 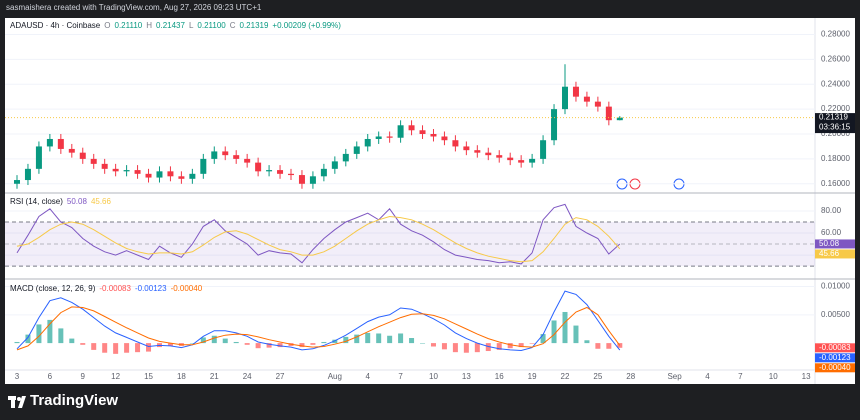 I want to click on legend-value: 0.21319, so click(x=254, y=25).